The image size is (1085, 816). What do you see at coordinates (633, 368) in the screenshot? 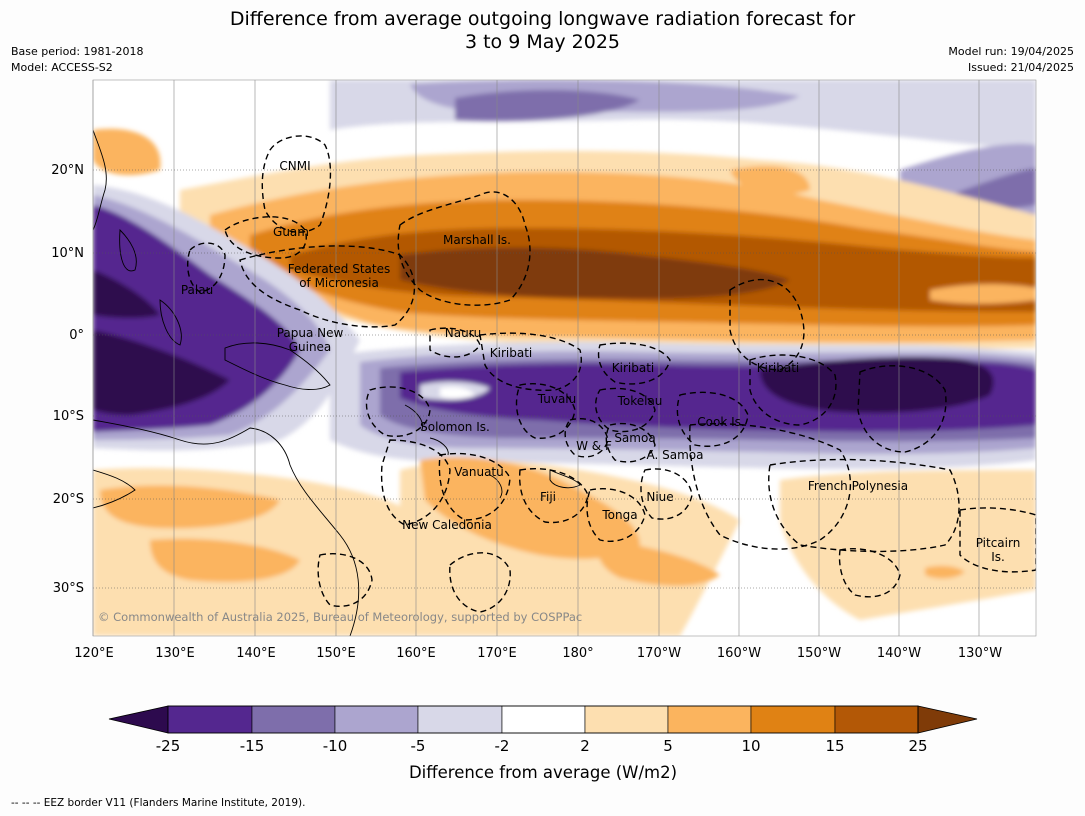
I see `label-kiribati-central: Kiribati` at bounding box center [633, 368].